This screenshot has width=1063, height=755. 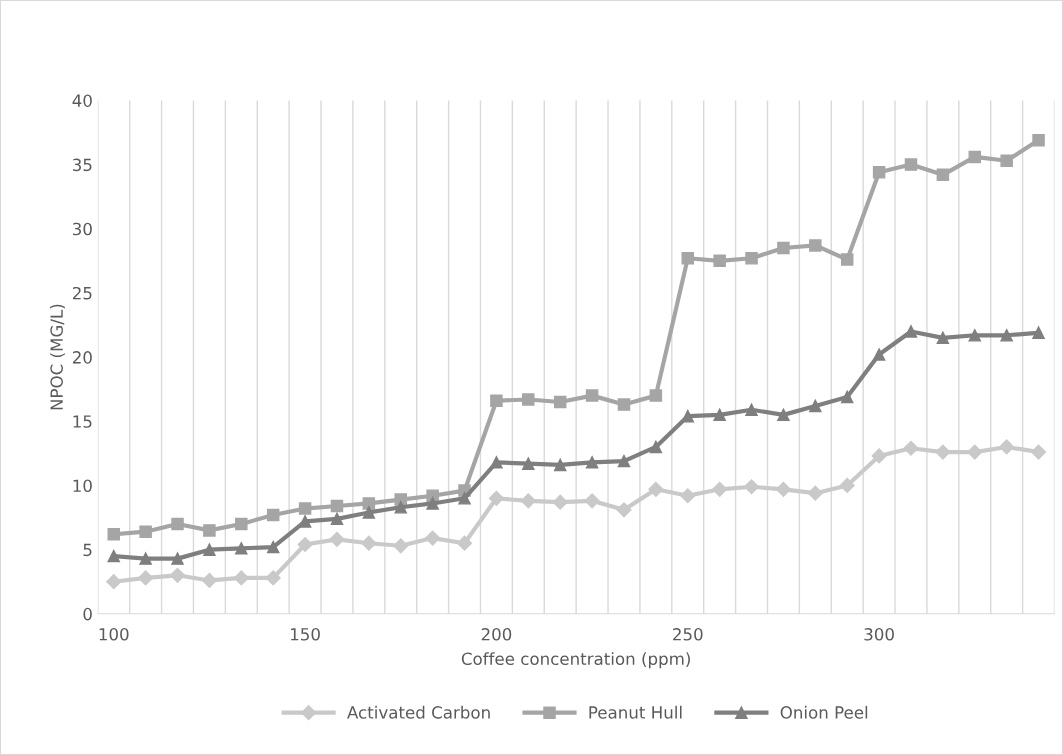 I want to click on y-tick-label: 15, so click(x=82, y=421).